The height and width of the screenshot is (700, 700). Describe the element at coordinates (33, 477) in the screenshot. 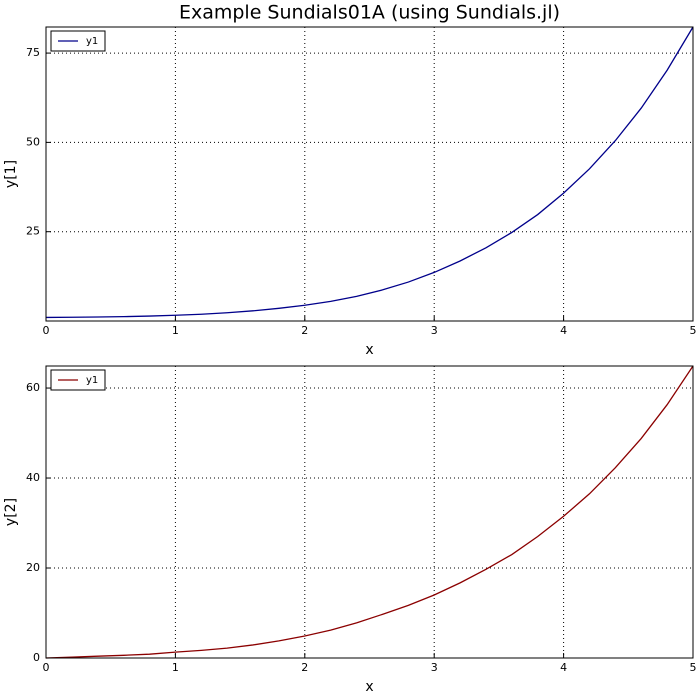

I see `y-tick-label: 40` at that location.